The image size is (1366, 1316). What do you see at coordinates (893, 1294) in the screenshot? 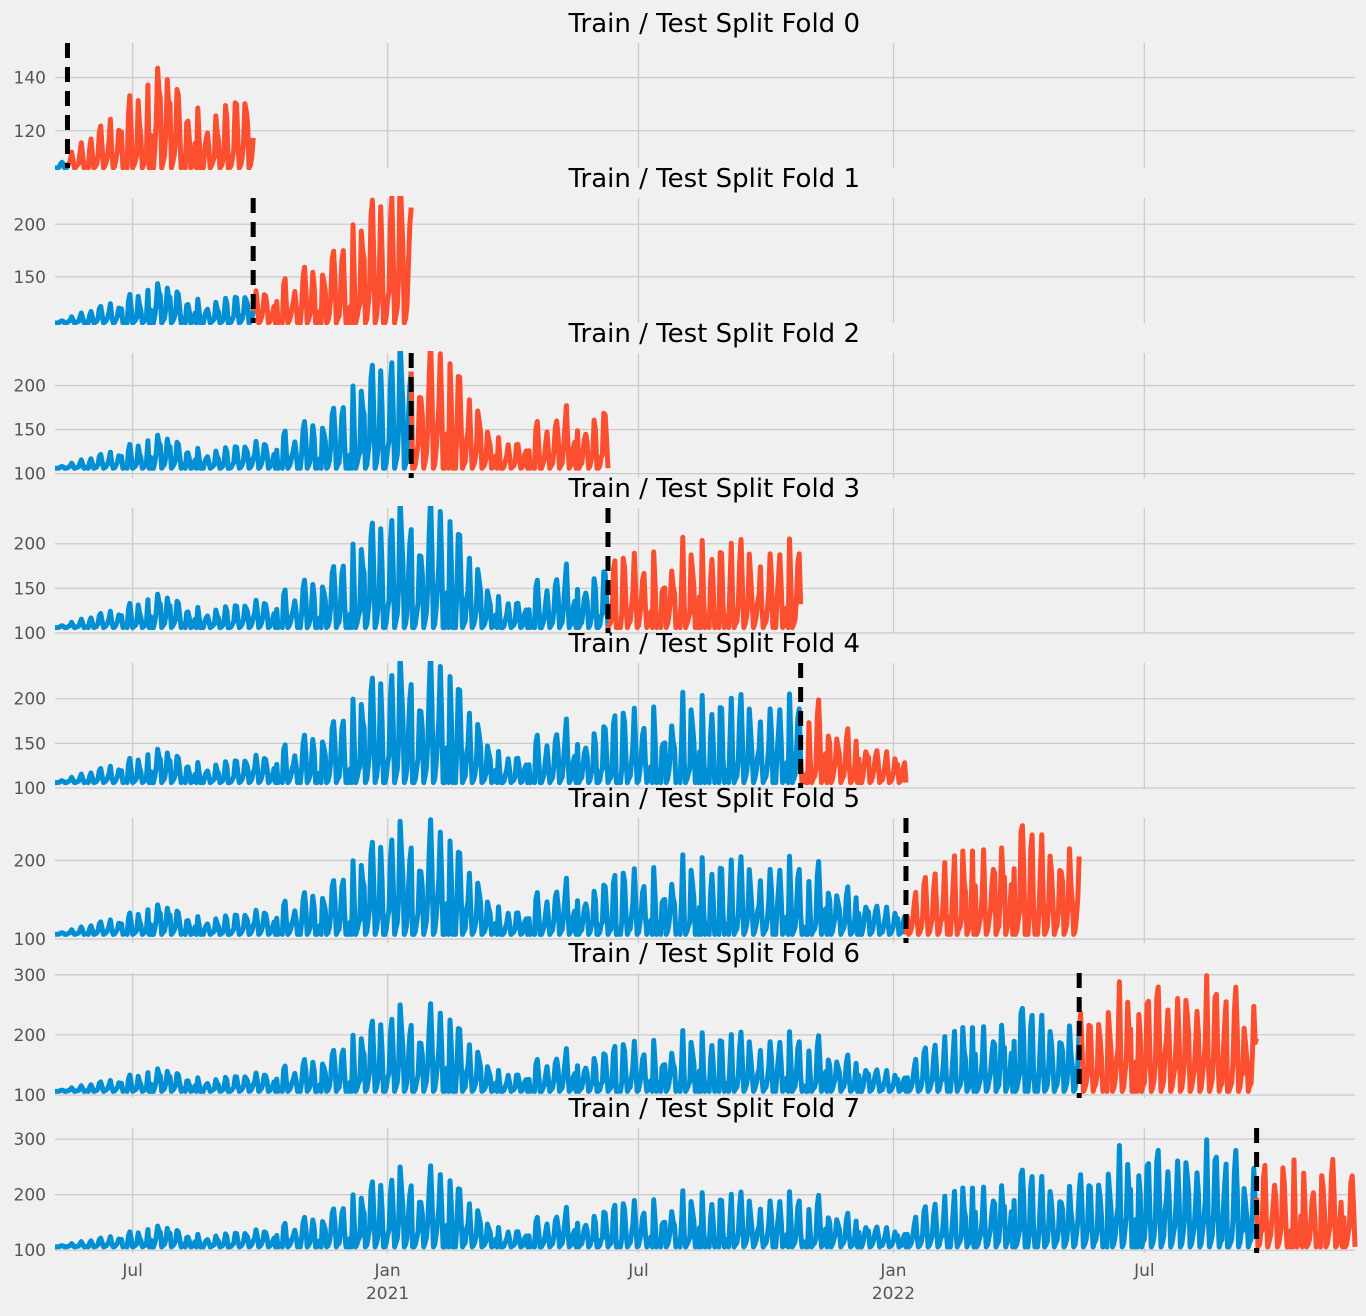
I see `x-tick-year-label: 2022` at bounding box center [893, 1294].